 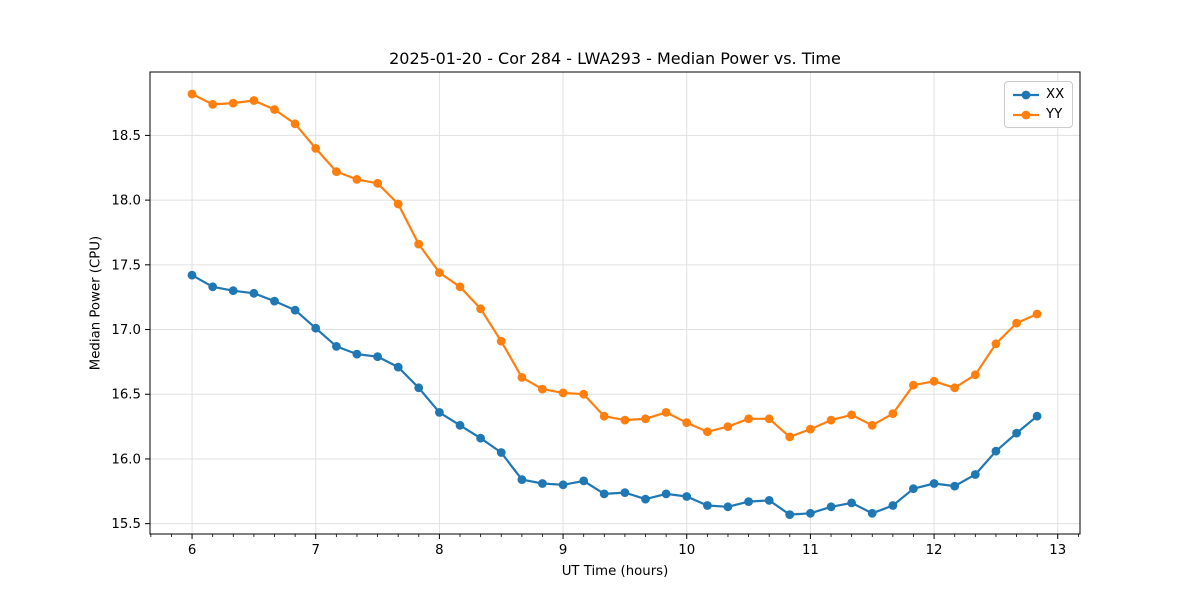 What do you see at coordinates (1055, 94) in the screenshot?
I see `legend-label-xx: XX` at bounding box center [1055, 94].